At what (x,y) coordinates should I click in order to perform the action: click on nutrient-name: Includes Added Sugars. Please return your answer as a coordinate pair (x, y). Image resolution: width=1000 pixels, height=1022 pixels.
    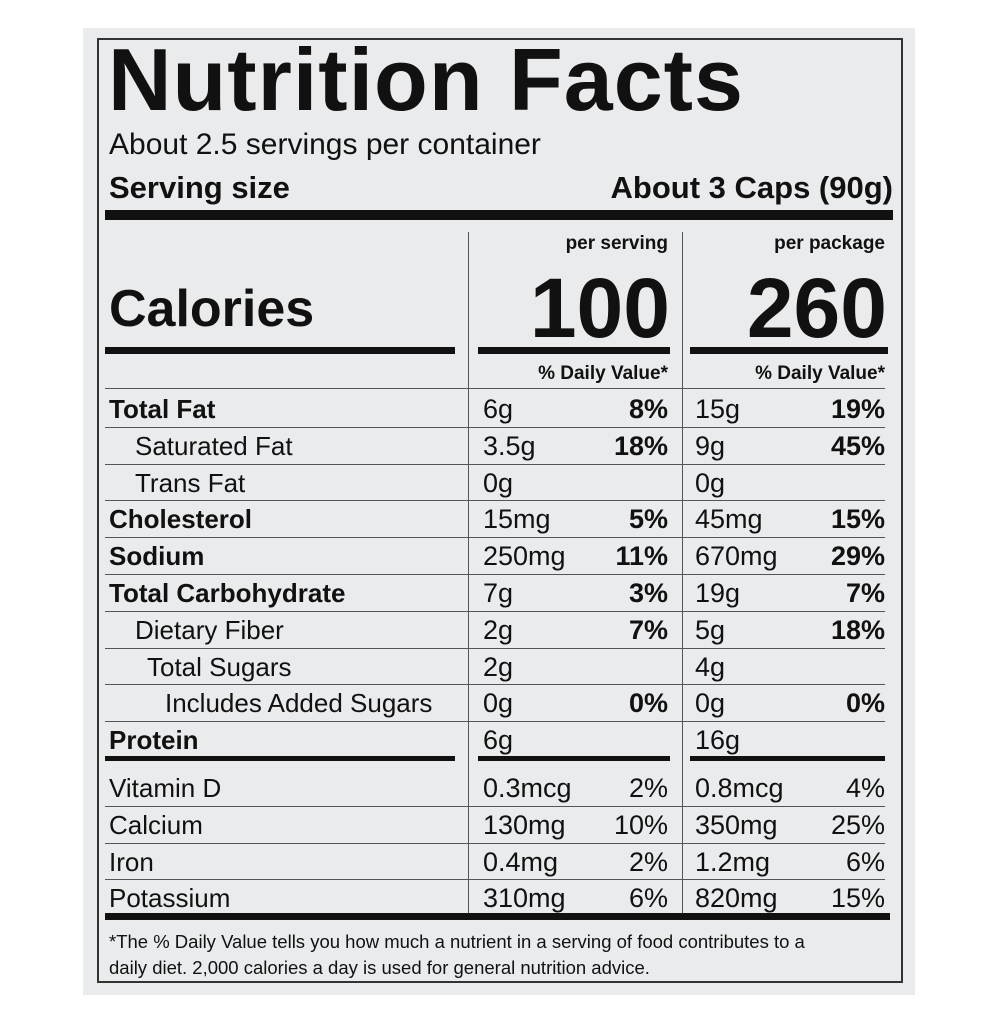
    Looking at the image, I should click on (299, 703).